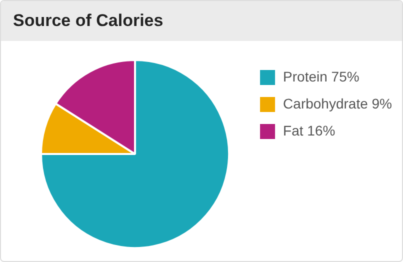 This screenshot has width=403, height=262. What do you see at coordinates (309, 130) in the screenshot?
I see `legend-label: Fat 16%` at bounding box center [309, 130].